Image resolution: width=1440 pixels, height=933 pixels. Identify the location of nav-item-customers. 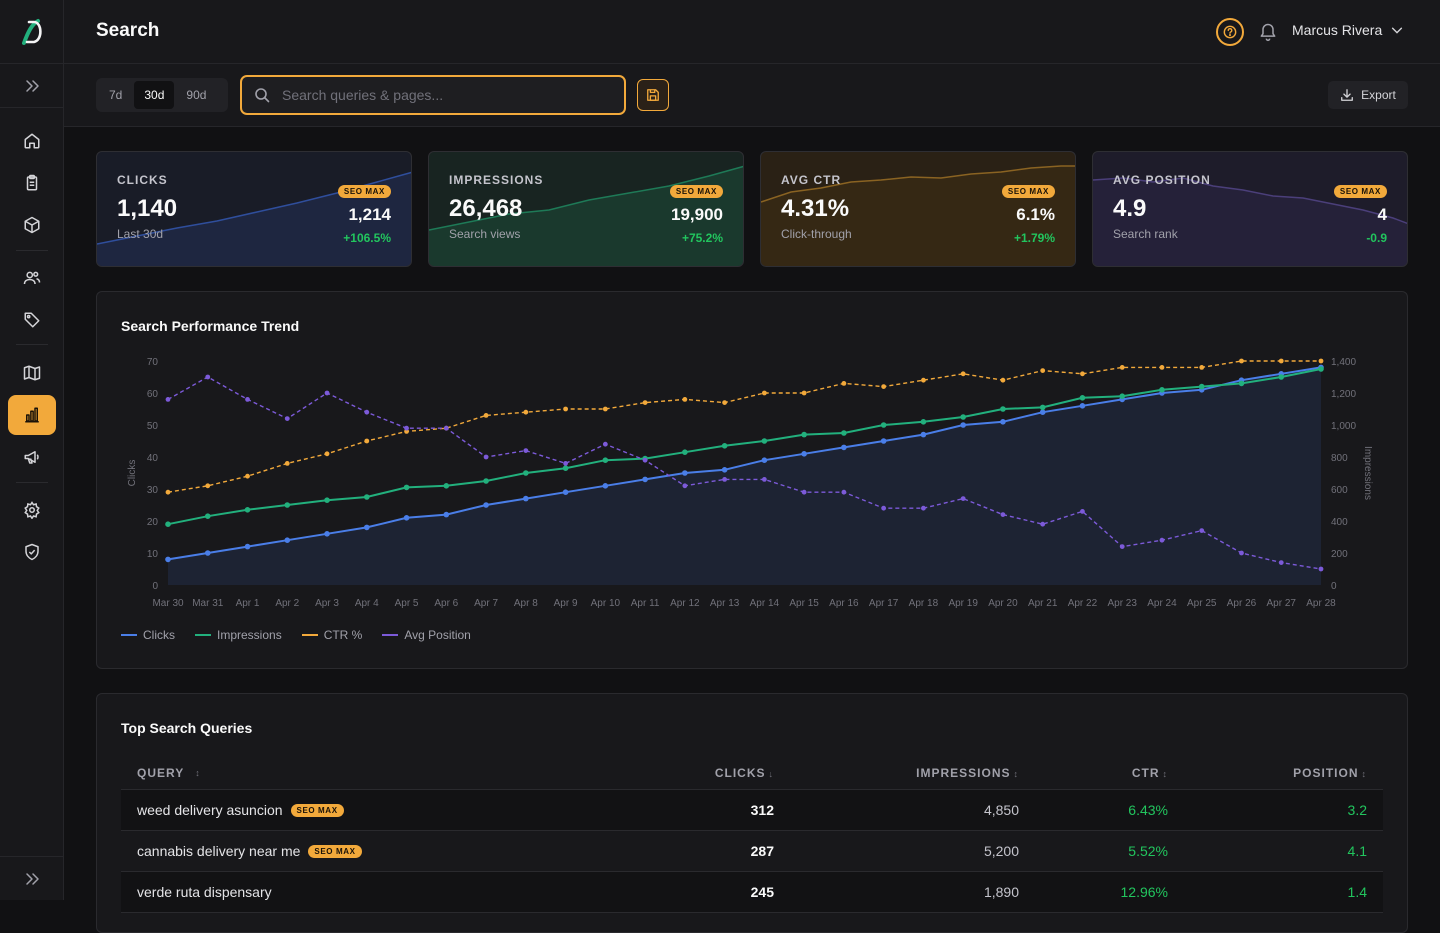
(32, 278).